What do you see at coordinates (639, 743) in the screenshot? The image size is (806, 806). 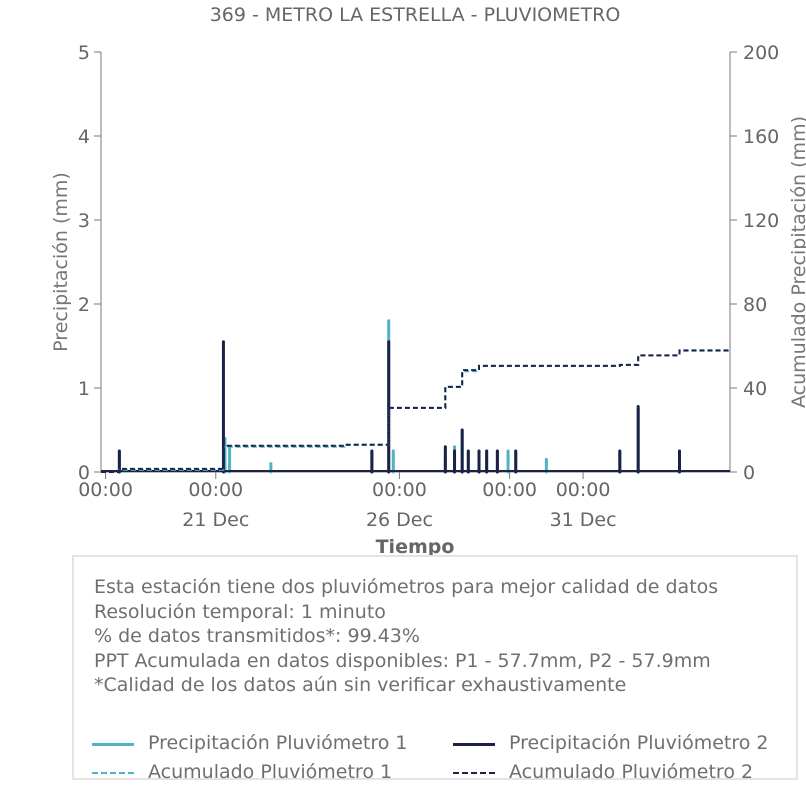 I see `legend-label: Precipitación Pluviómetro 2` at bounding box center [639, 743].